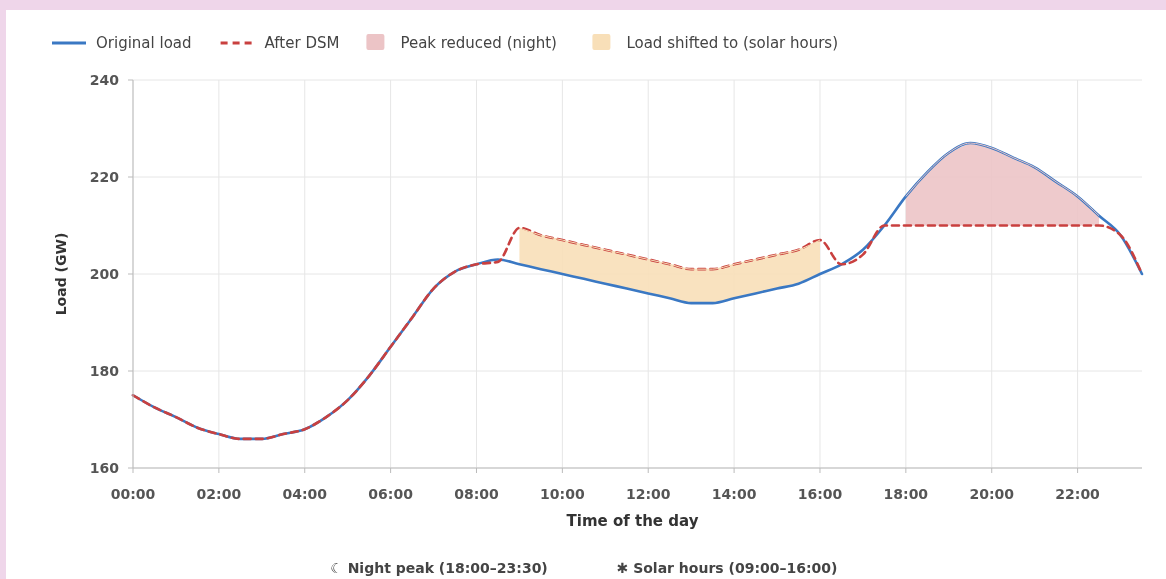 This screenshot has width=1166, height=579. Describe the element at coordinates (305, 494) in the screenshot. I see `x-tick-label: 04:00` at that location.